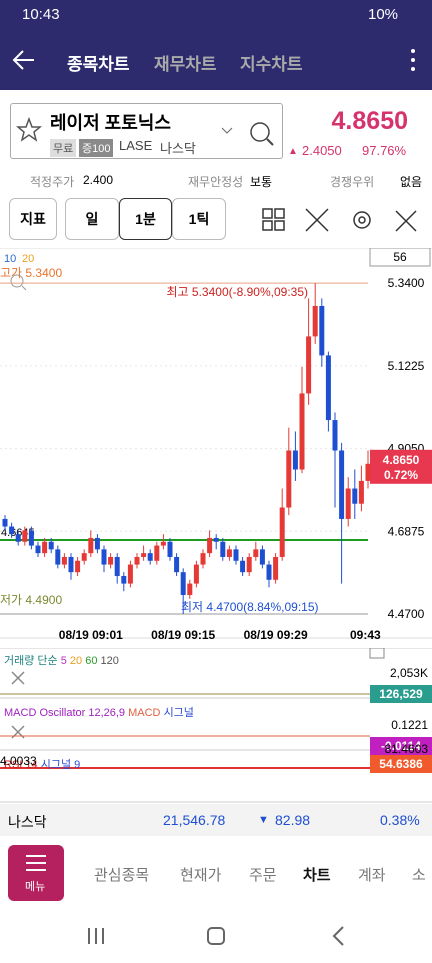  What do you see at coordinates (352, 182) in the screenshot?
I see `info-label: 경쟁우위` at bounding box center [352, 182].